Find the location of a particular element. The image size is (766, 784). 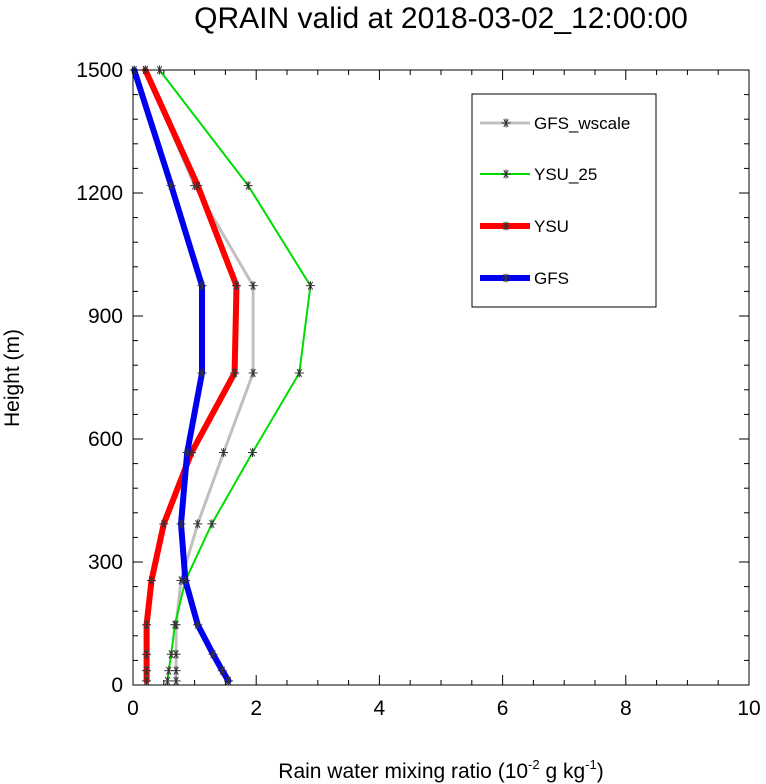

legend-label: YSU is located at coordinates (551, 226).